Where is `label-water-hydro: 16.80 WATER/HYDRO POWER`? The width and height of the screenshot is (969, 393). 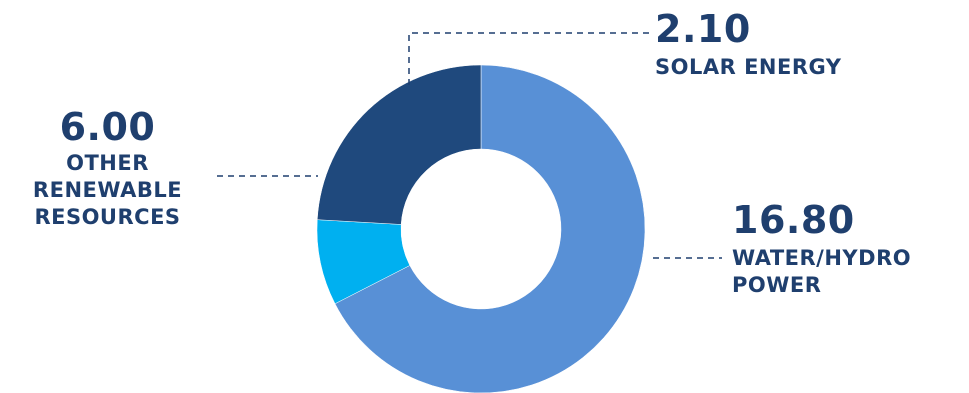 label-water-hydro: 16.80 WATER/HYDRO POWER is located at coordinates (821, 250).